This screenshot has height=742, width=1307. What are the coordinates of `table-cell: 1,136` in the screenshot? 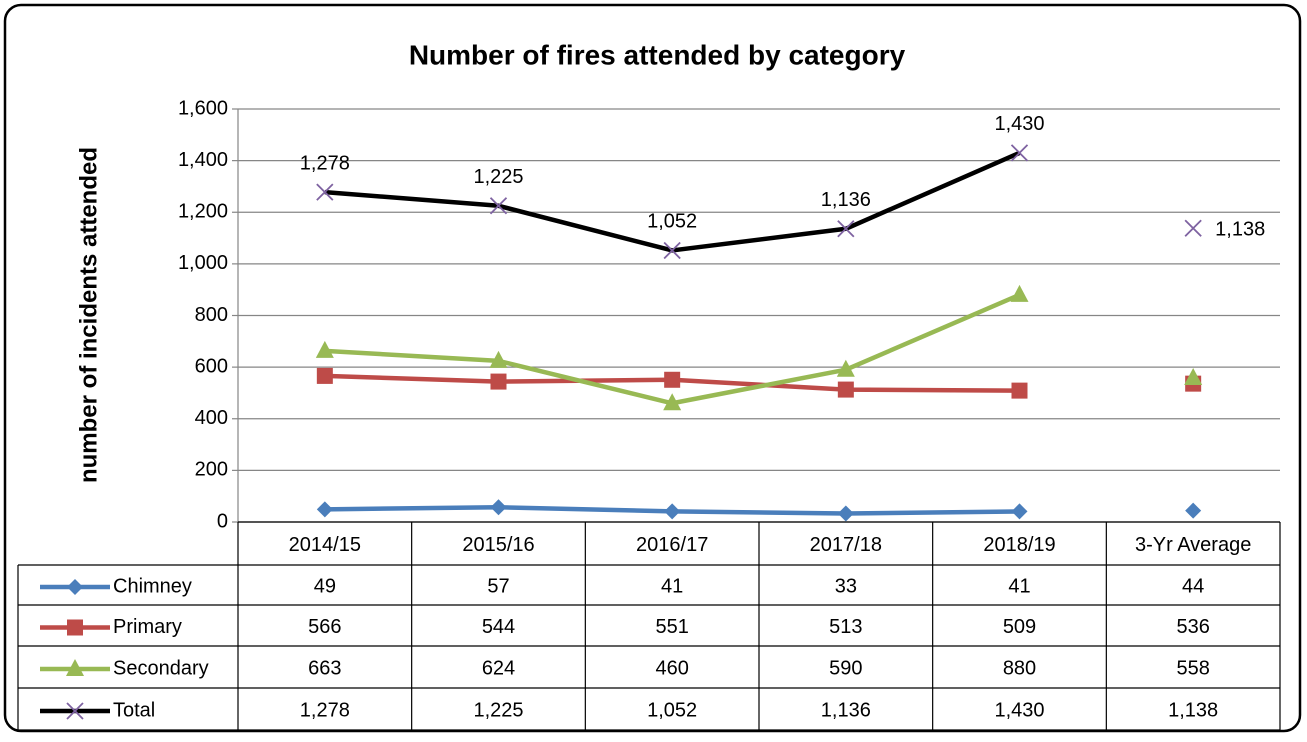 It's located at (846, 710).